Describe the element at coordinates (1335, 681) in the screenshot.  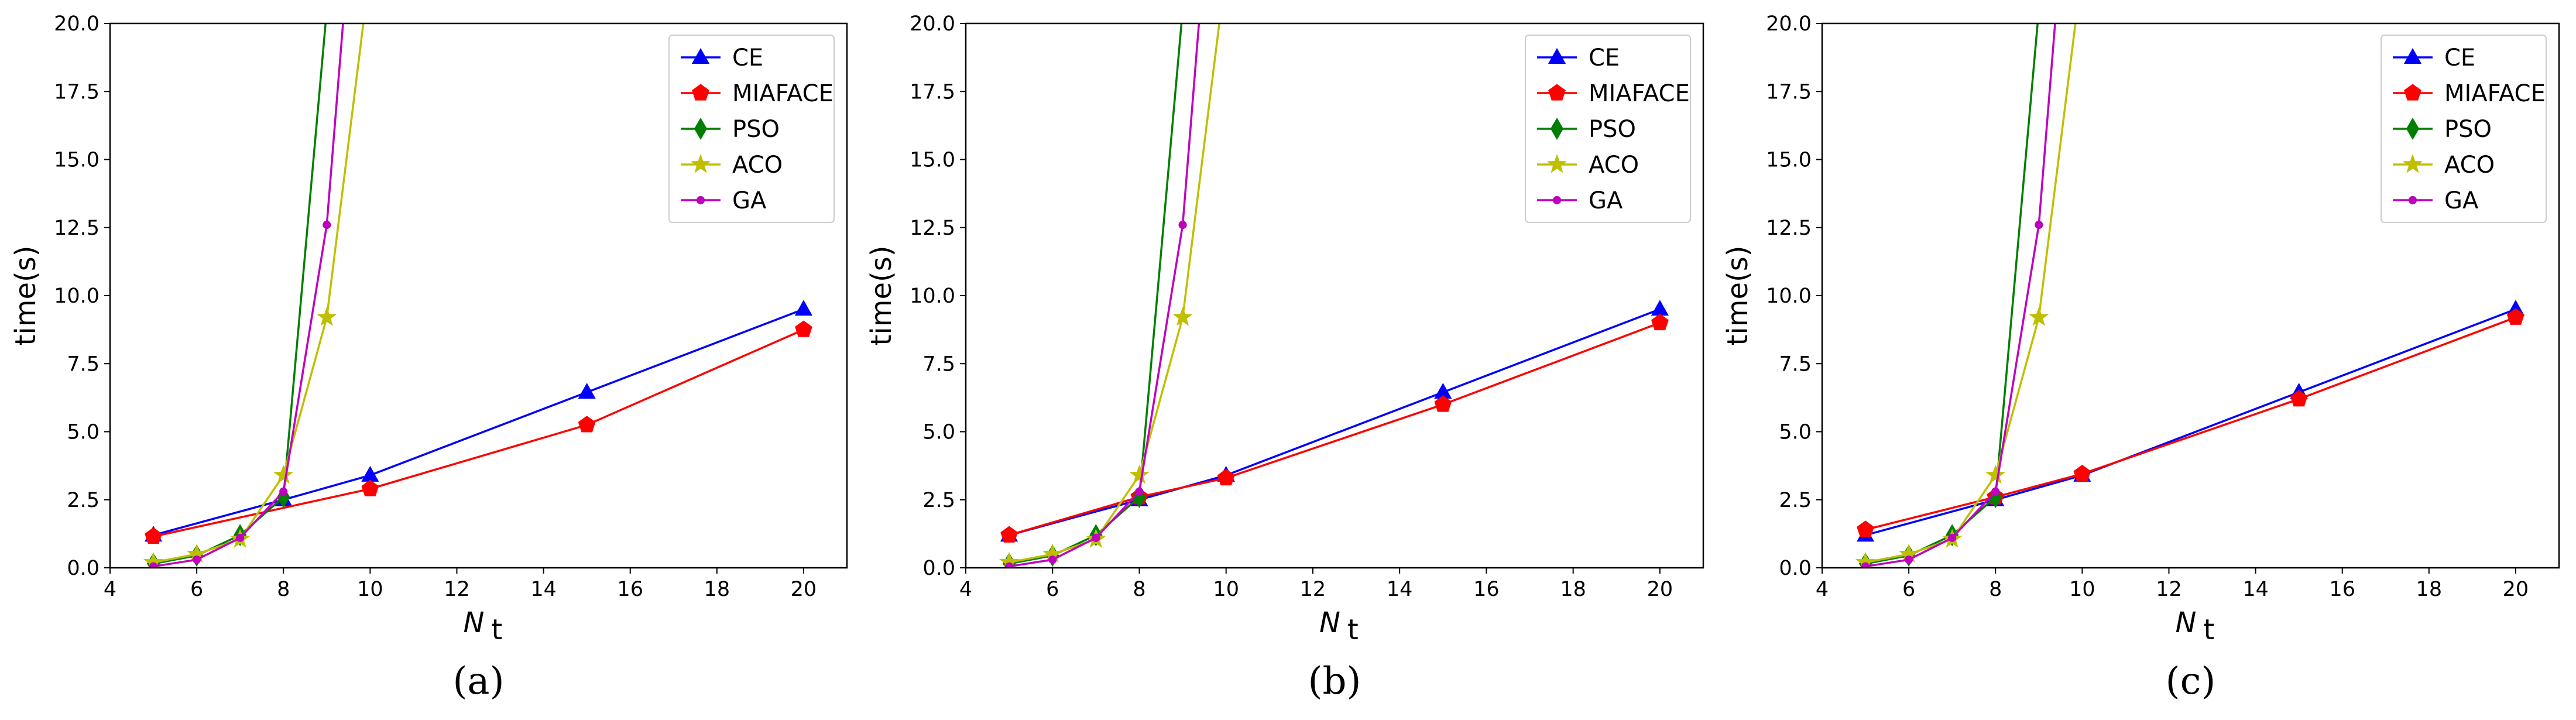
I see `panel-caption: (b)` at that location.